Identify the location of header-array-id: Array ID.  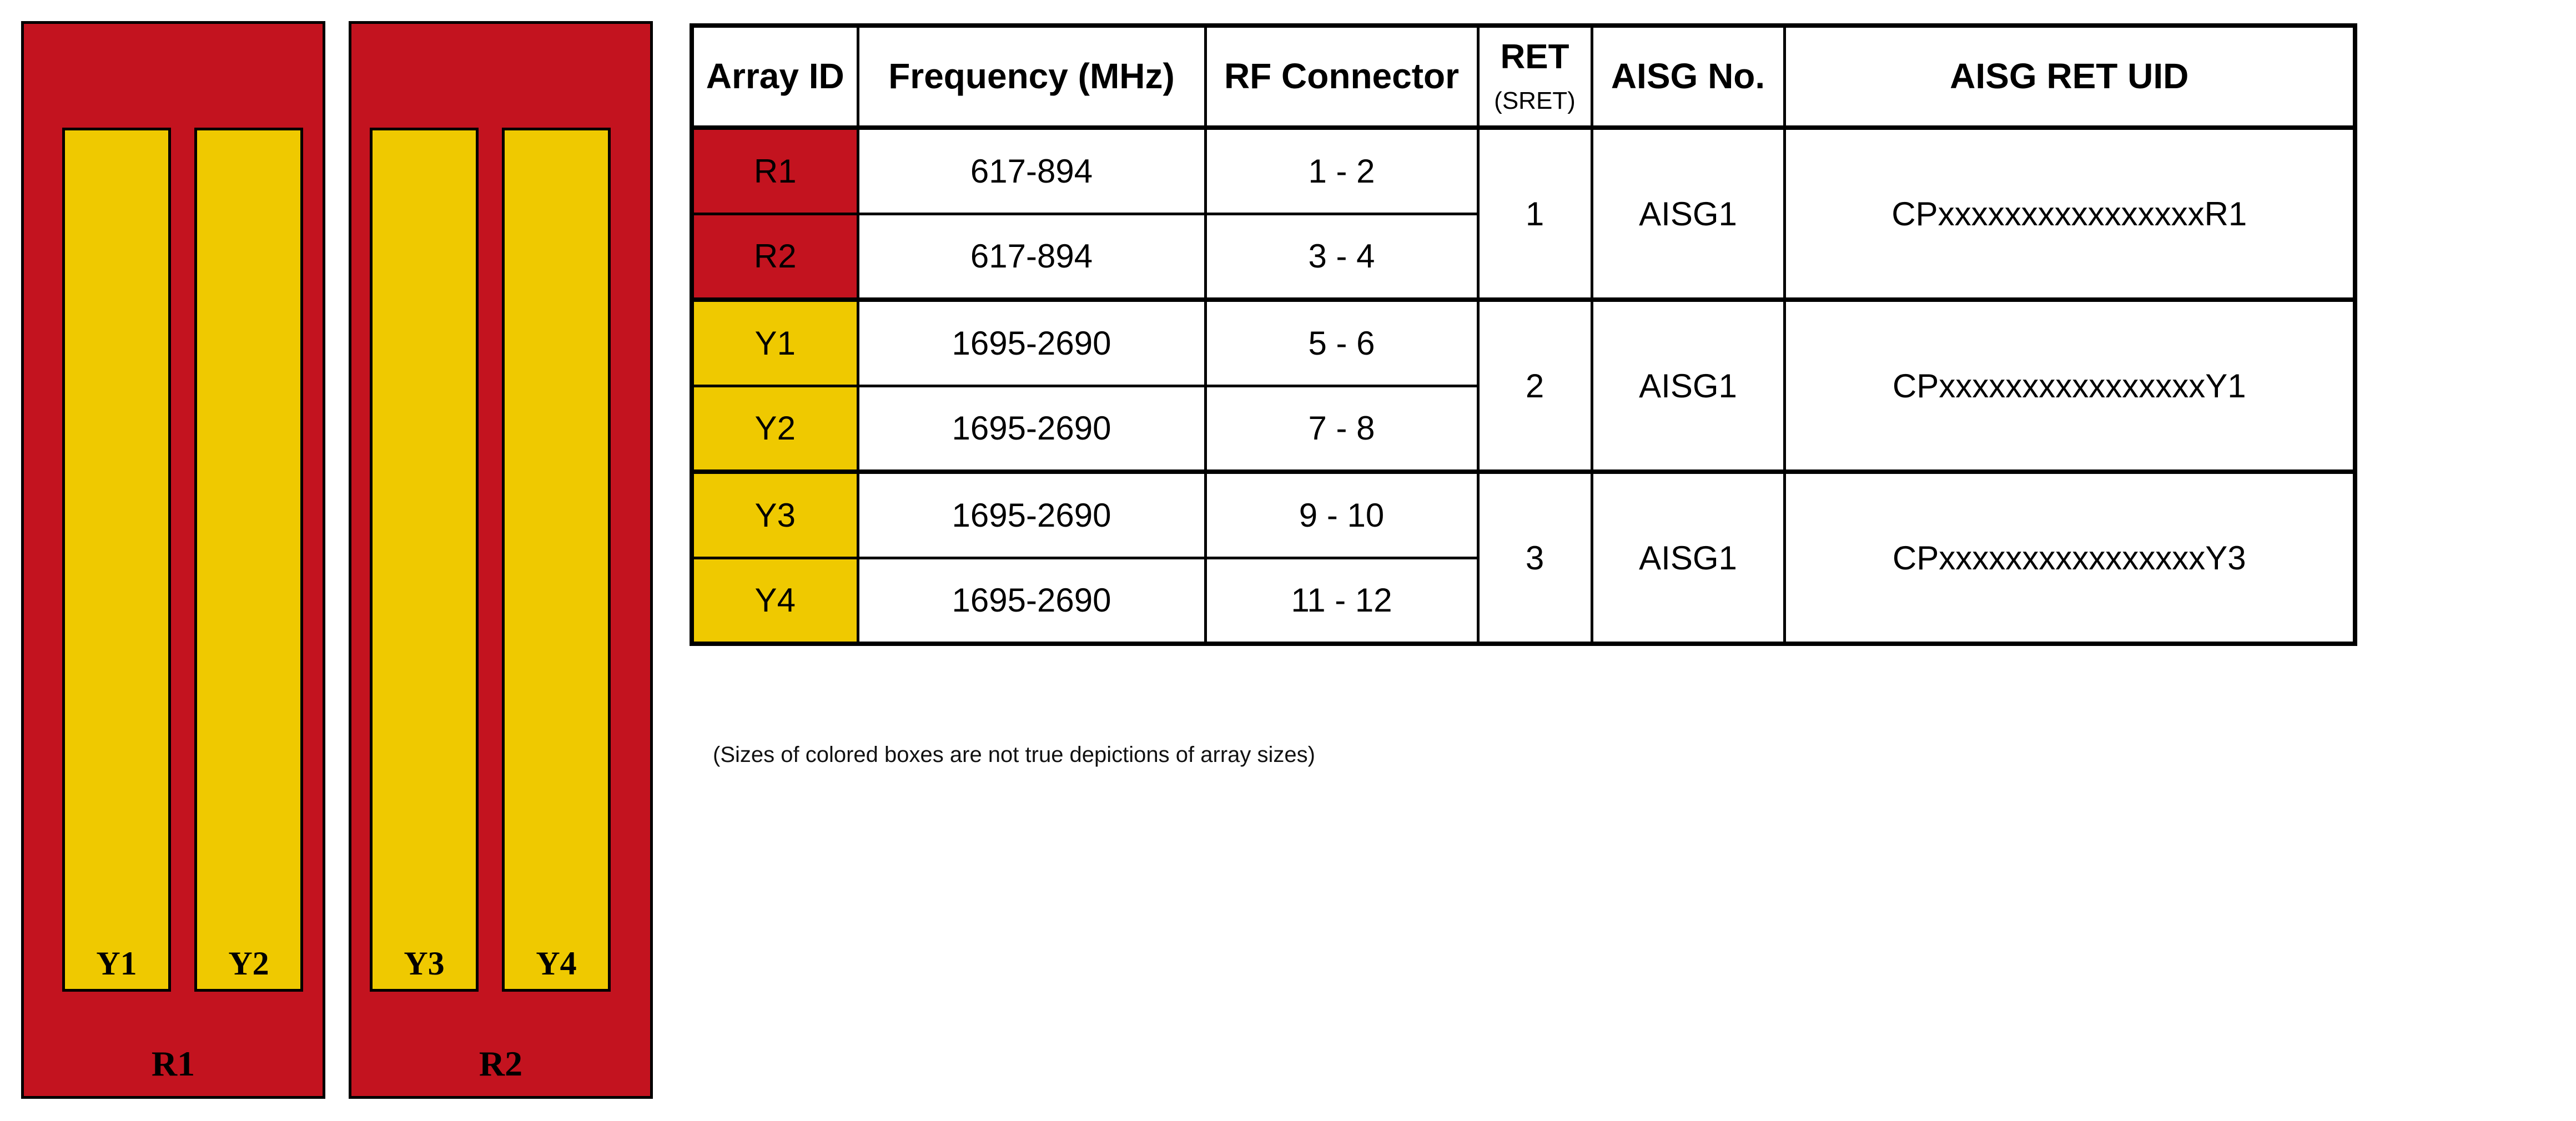
(774, 77).